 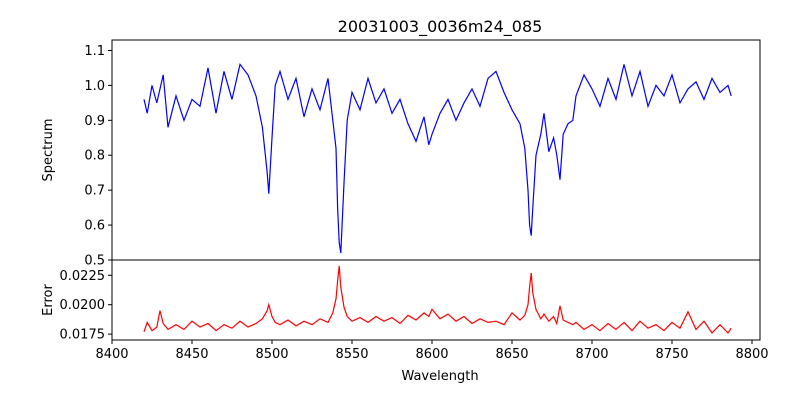 I want to click on chart-title: 20031003_0036m24_085, so click(x=440, y=27).